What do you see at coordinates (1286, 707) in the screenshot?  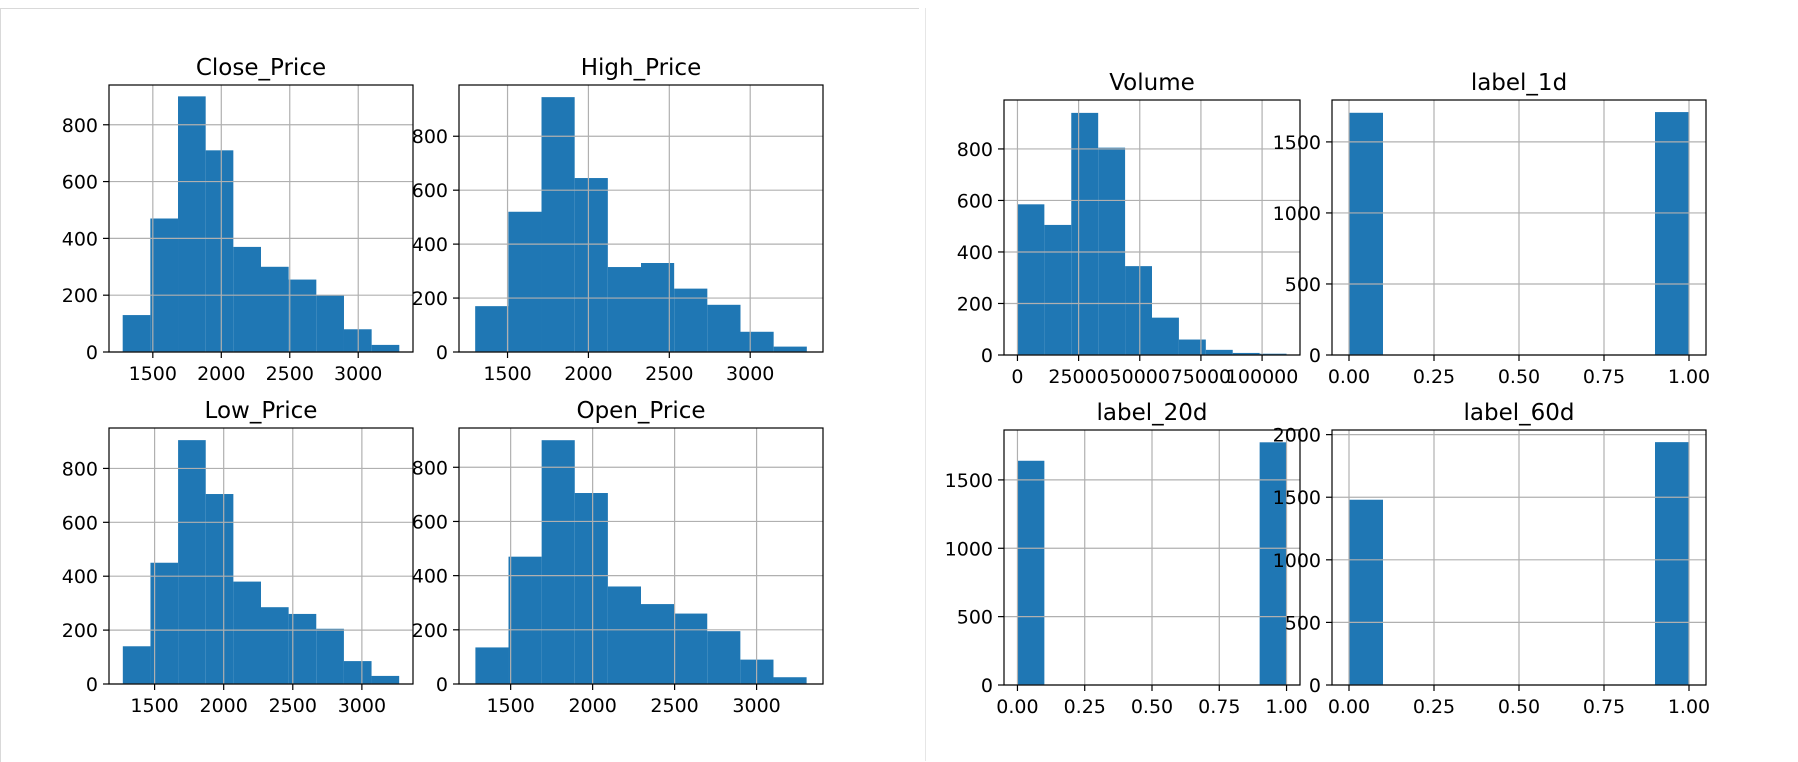 I see `x-tick-label: 1.00` at bounding box center [1286, 707].